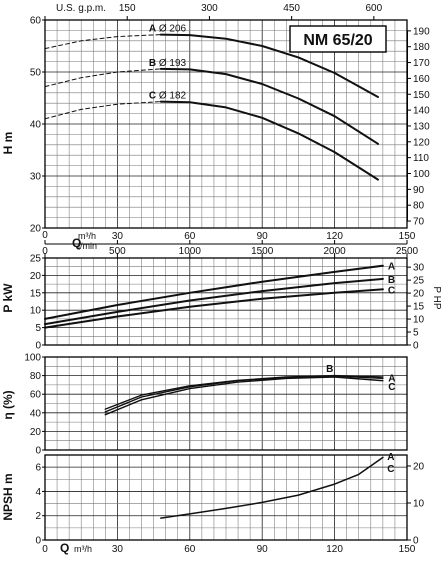  I want to click on q-tick-label-mid: 60, so click(190, 236).